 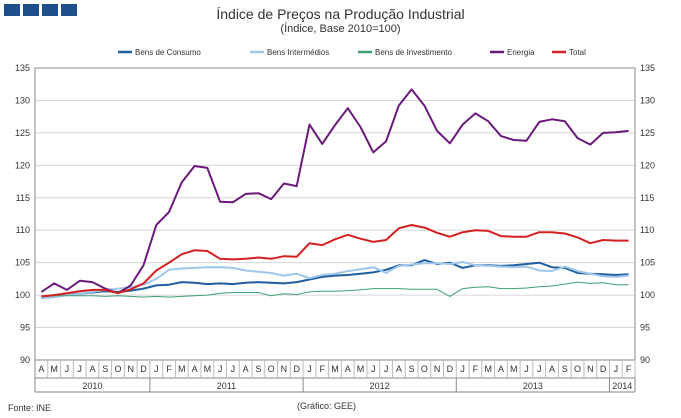 I want to click on y-tick-label-left: 105, so click(x=22, y=263).